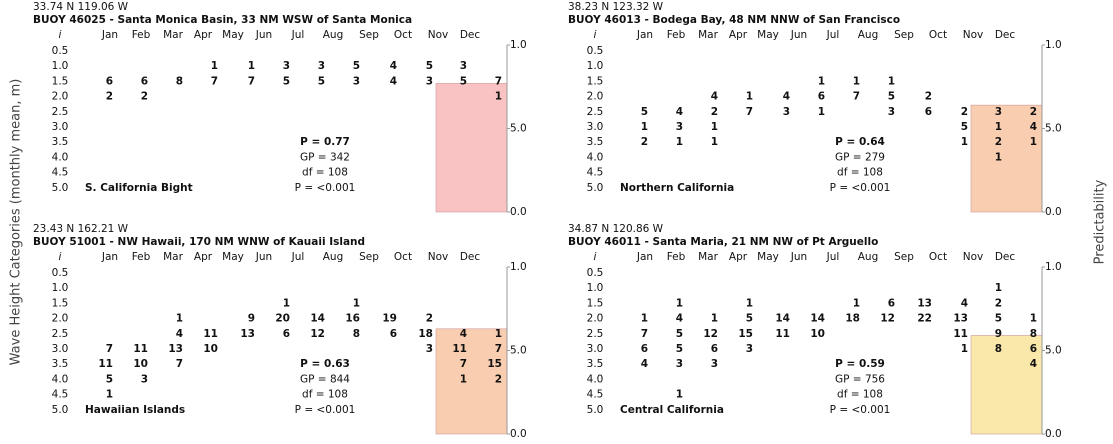  Describe the element at coordinates (60, 173) in the screenshot. I see `row-label: 4.5` at that location.